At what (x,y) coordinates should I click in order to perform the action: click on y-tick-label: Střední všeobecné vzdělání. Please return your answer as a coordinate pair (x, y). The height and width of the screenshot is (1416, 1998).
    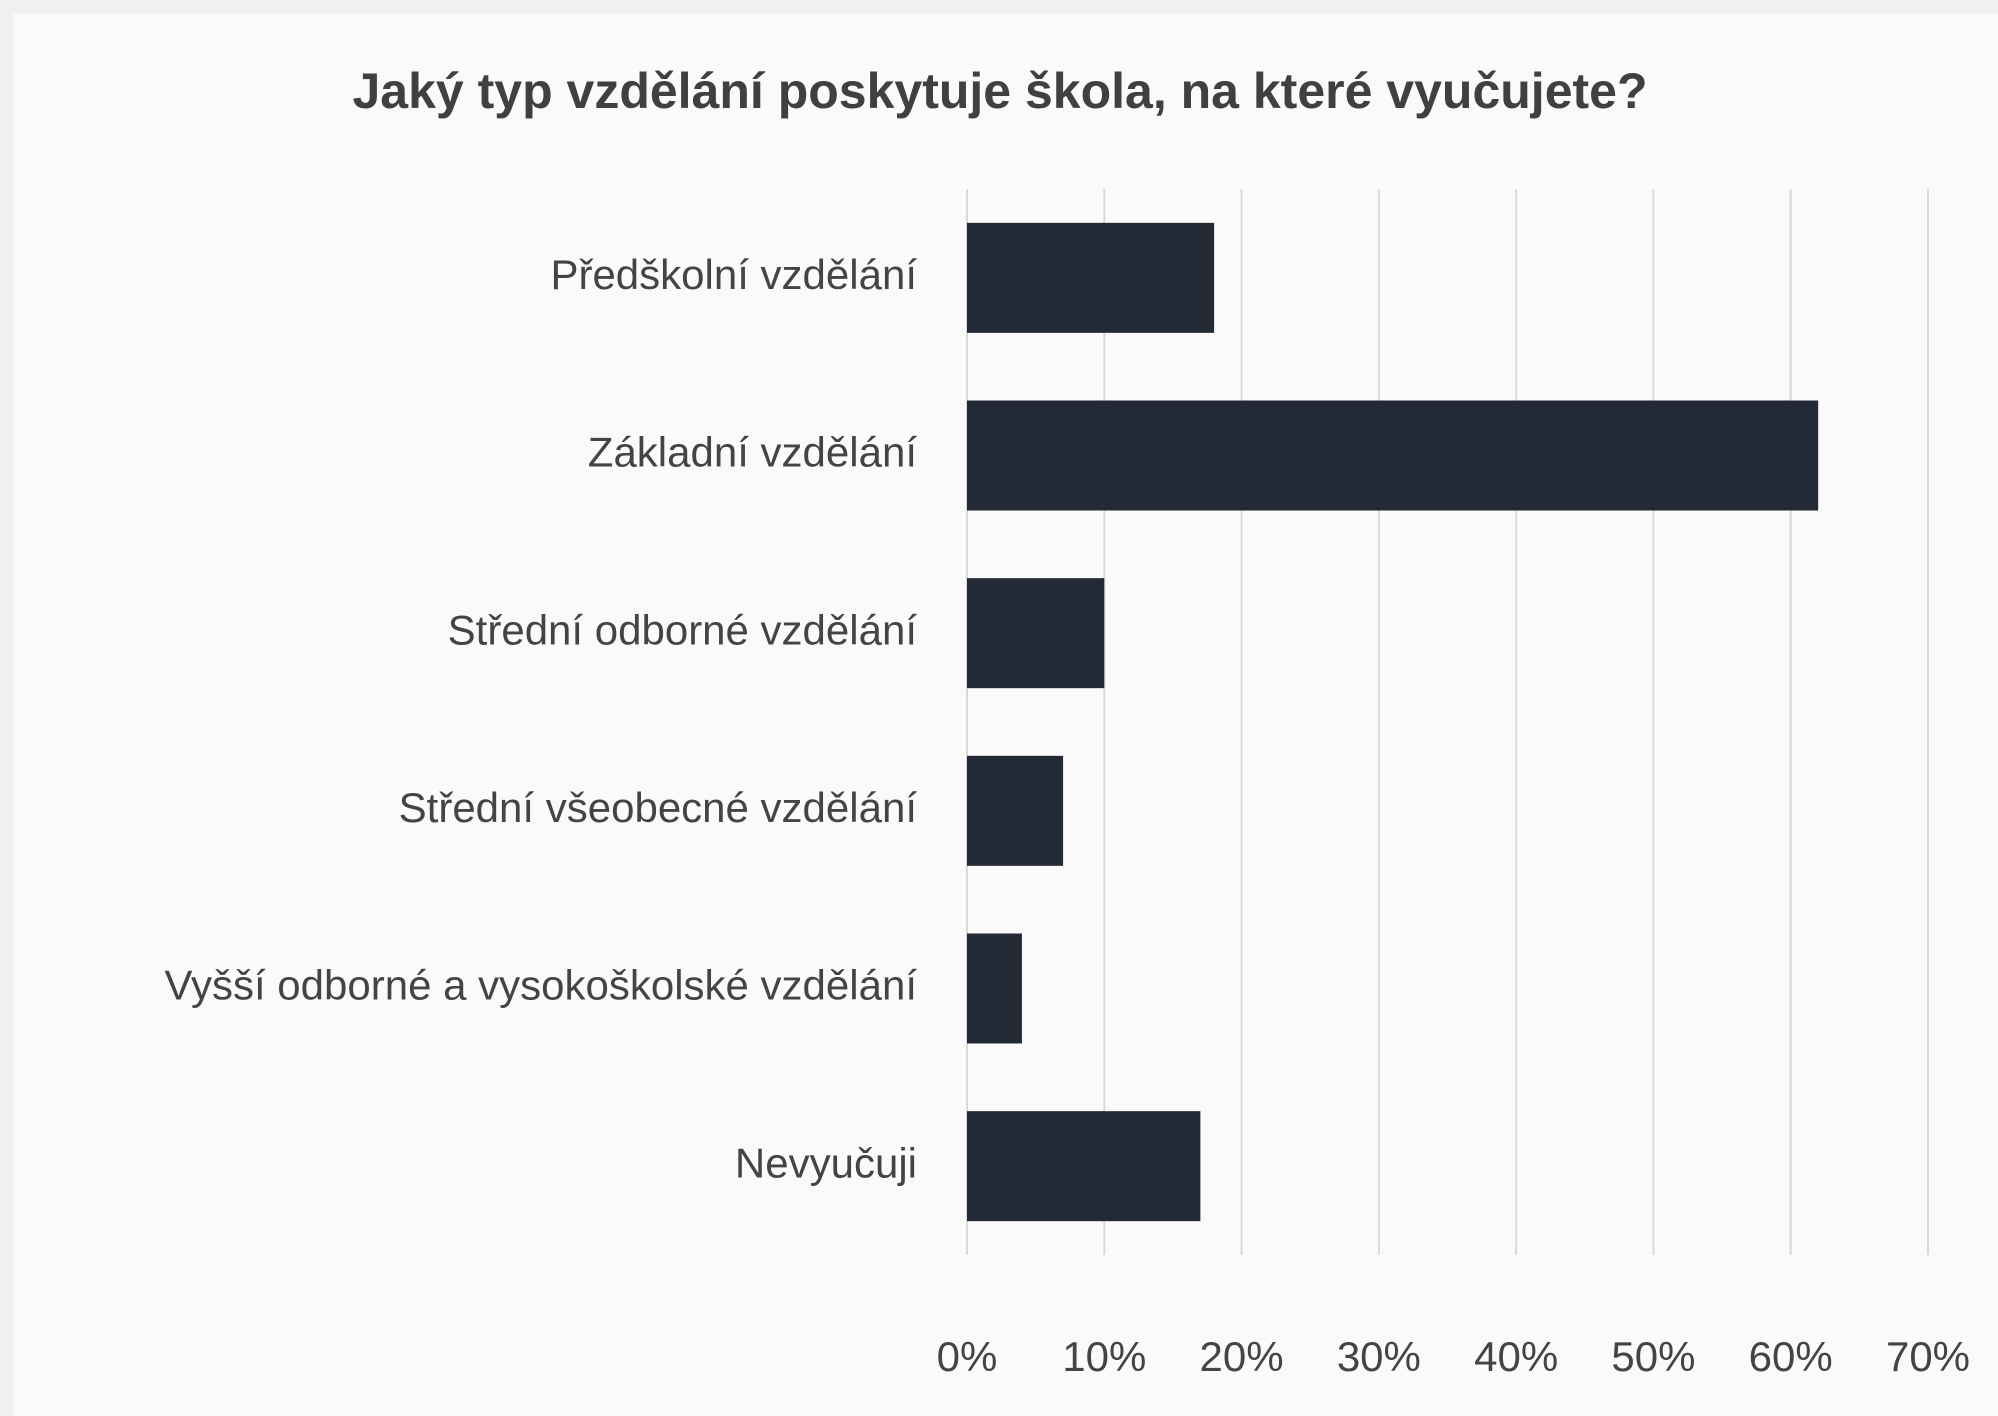
    Looking at the image, I should click on (658, 807).